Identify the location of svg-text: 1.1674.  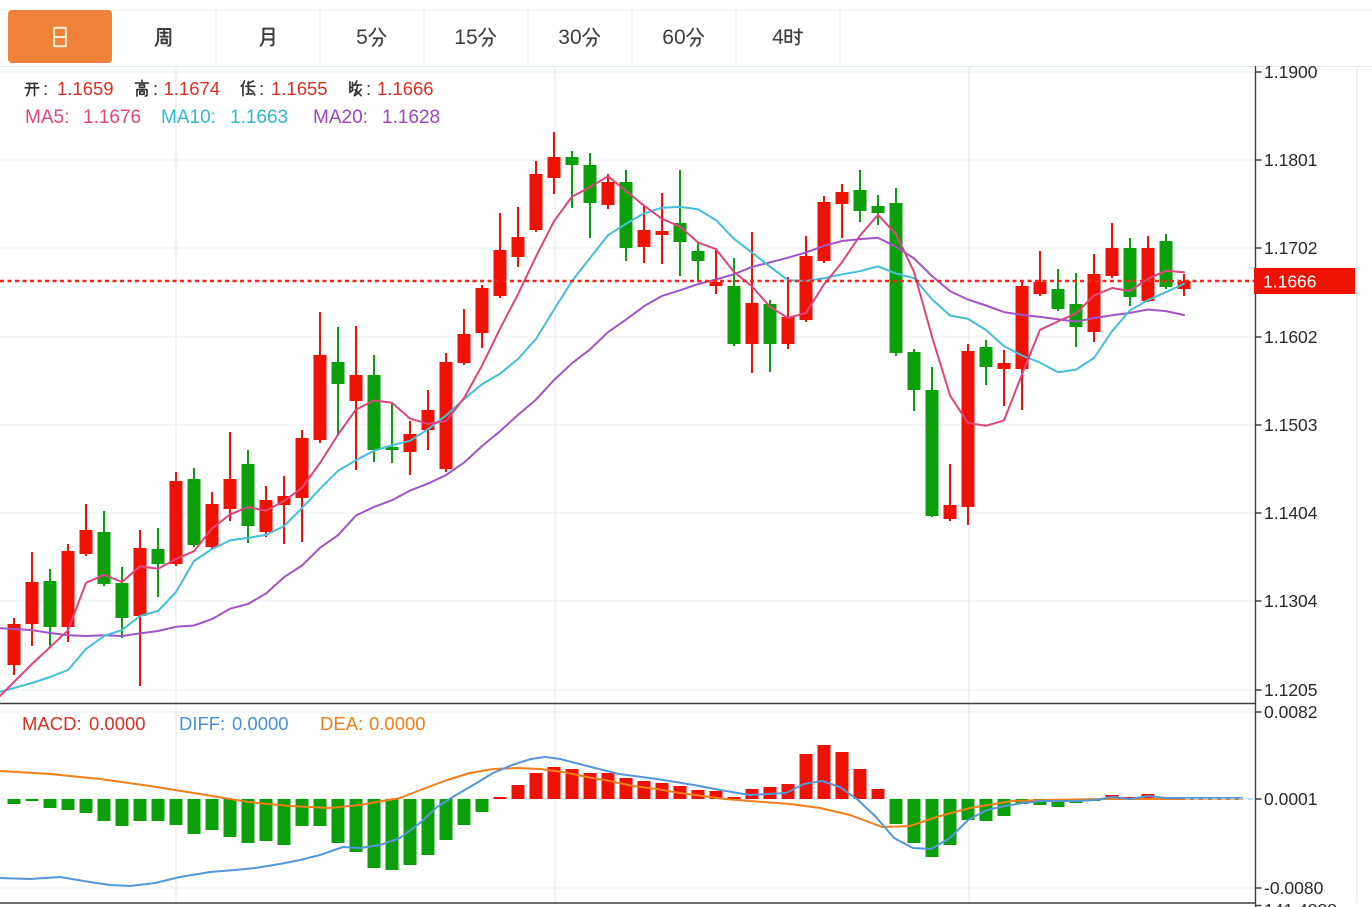
(192, 88).